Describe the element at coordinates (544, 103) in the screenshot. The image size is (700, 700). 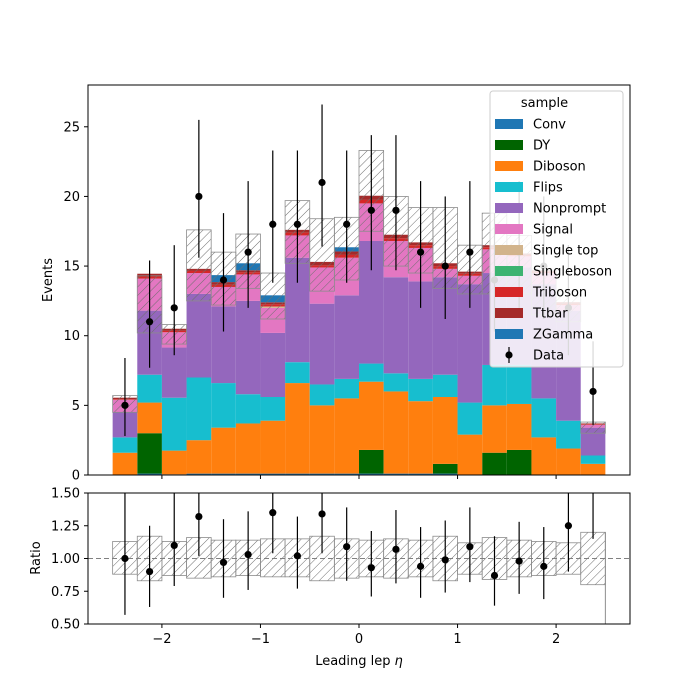
I see `legend-title: sample` at that location.